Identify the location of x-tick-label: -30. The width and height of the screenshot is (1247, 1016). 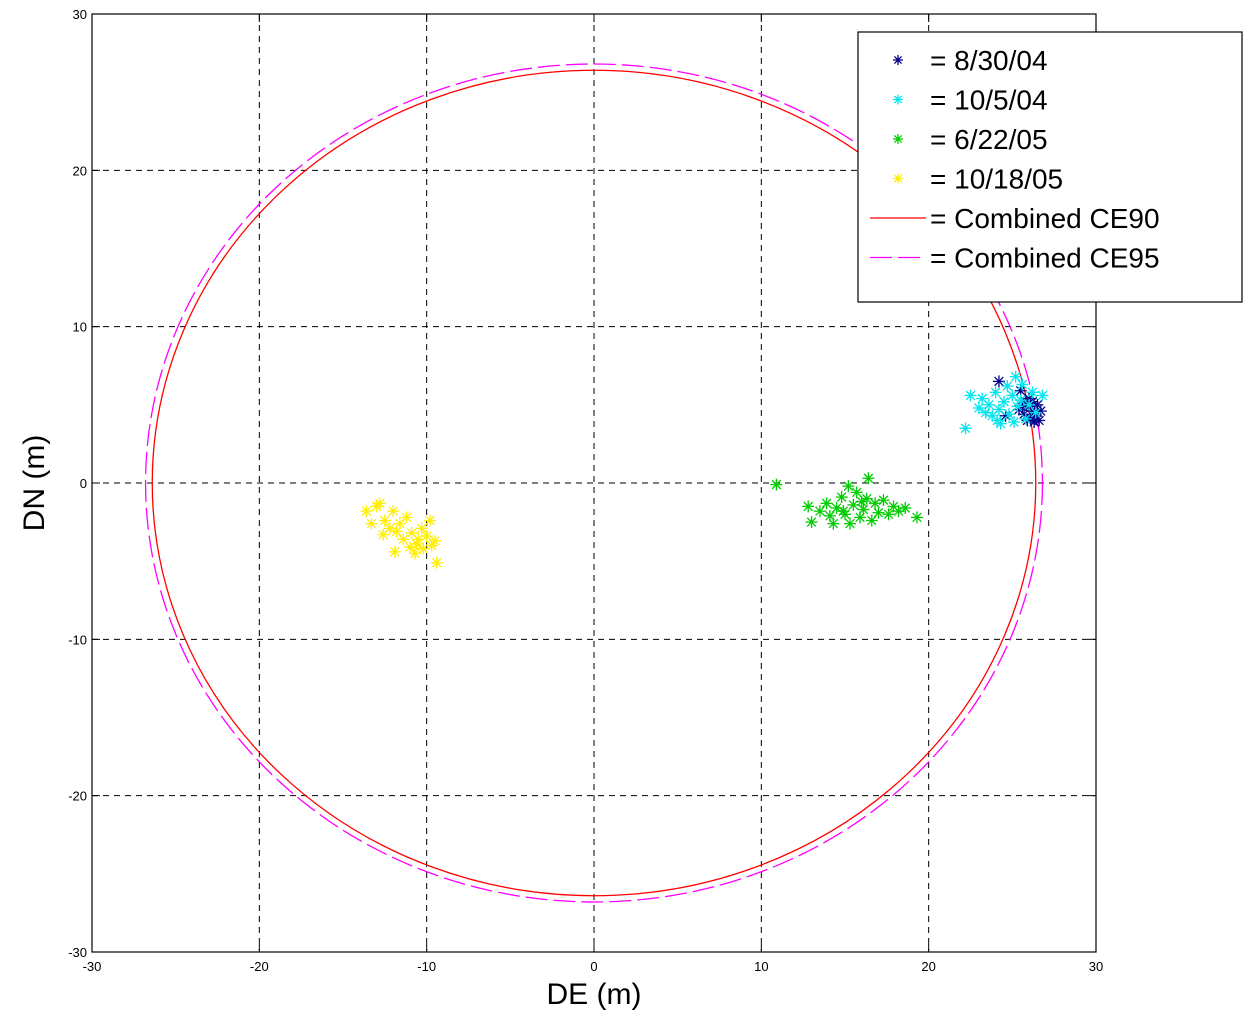
(92, 966).